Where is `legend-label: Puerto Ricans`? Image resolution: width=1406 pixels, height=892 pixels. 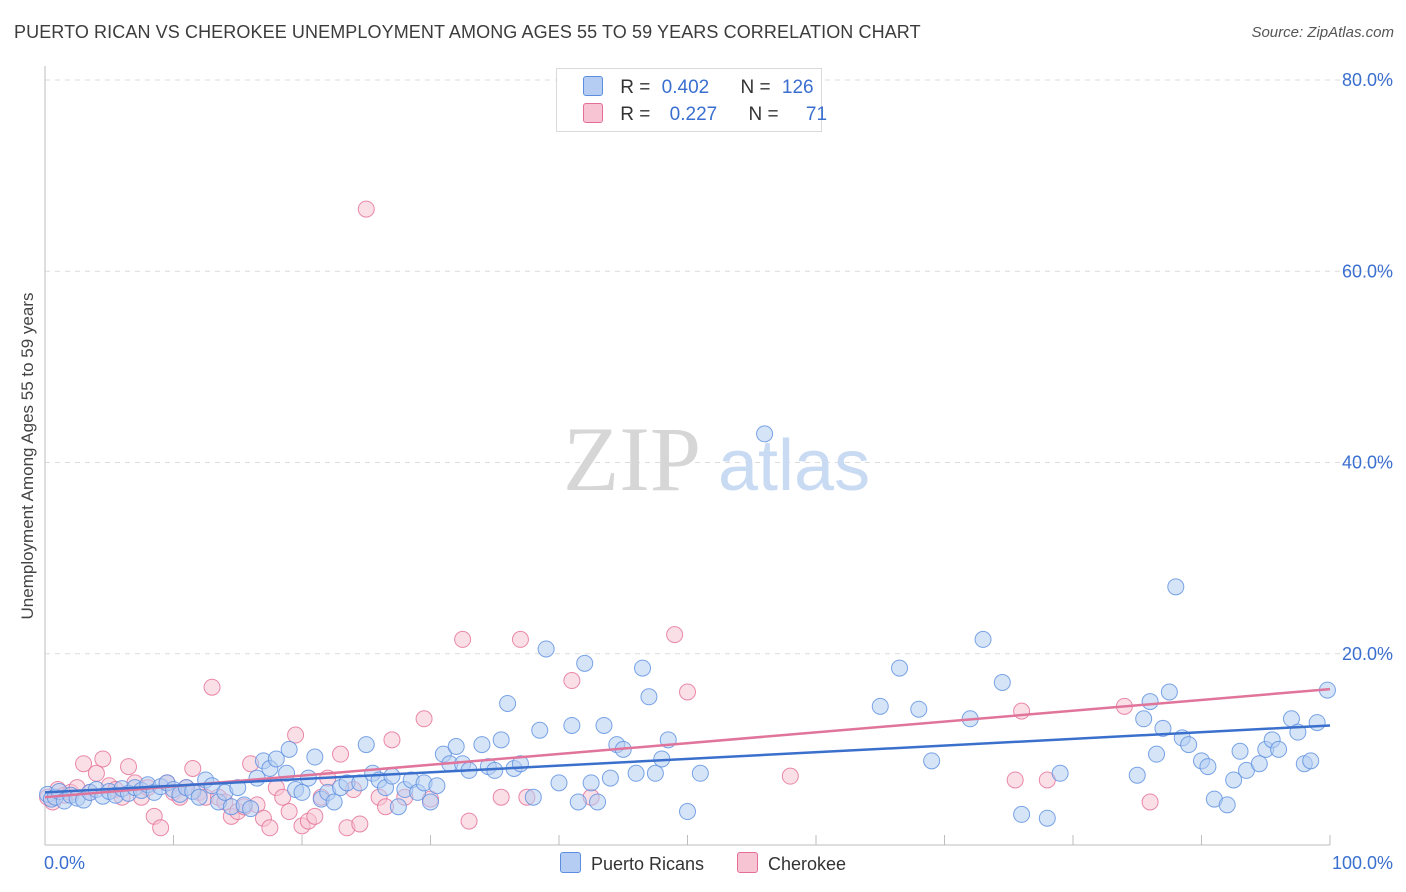 legend-label: Puerto Ricans is located at coordinates (647, 864).